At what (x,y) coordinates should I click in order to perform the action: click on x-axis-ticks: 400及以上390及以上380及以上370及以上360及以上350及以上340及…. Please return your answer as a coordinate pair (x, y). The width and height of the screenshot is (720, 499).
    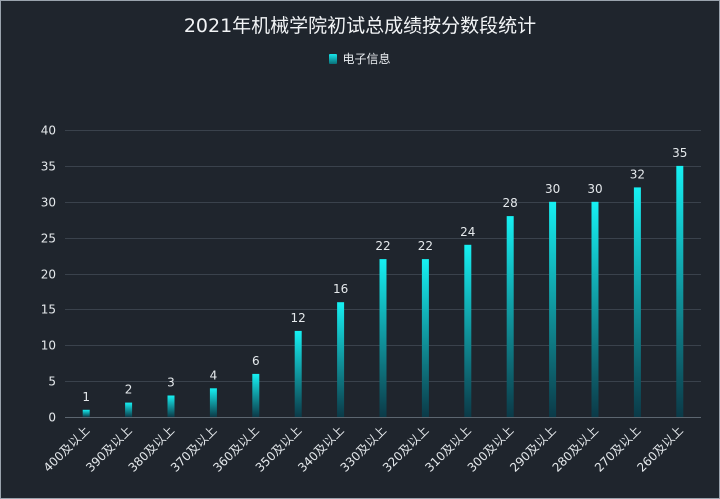
    Looking at the image, I should click on (363, 449).